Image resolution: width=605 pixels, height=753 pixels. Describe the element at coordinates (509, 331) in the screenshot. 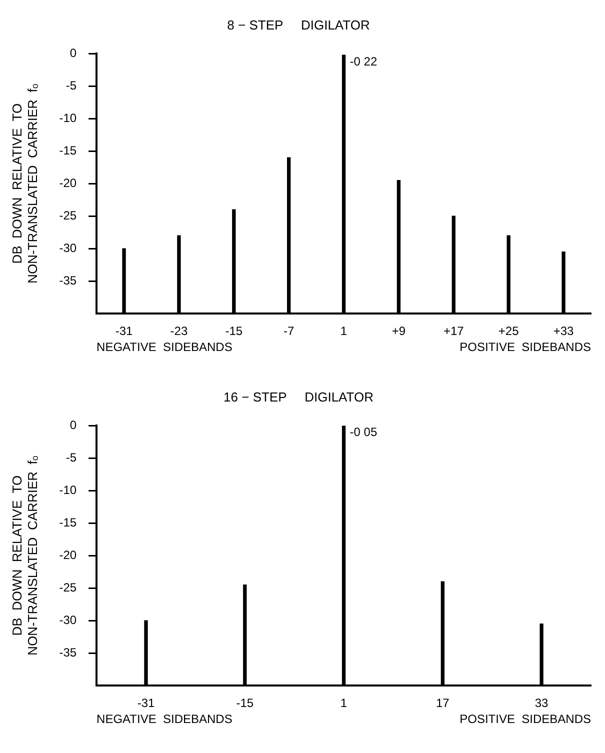

I see `x-tick-label: +25` at that location.